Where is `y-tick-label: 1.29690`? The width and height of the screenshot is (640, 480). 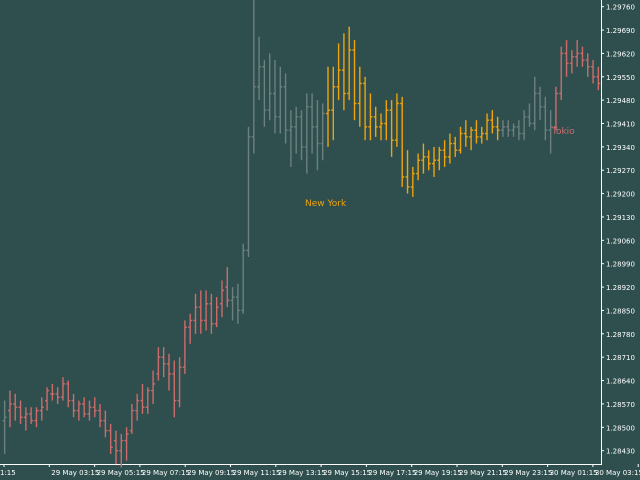
y-tick-label: 1.29690 is located at coordinates (620, 31).